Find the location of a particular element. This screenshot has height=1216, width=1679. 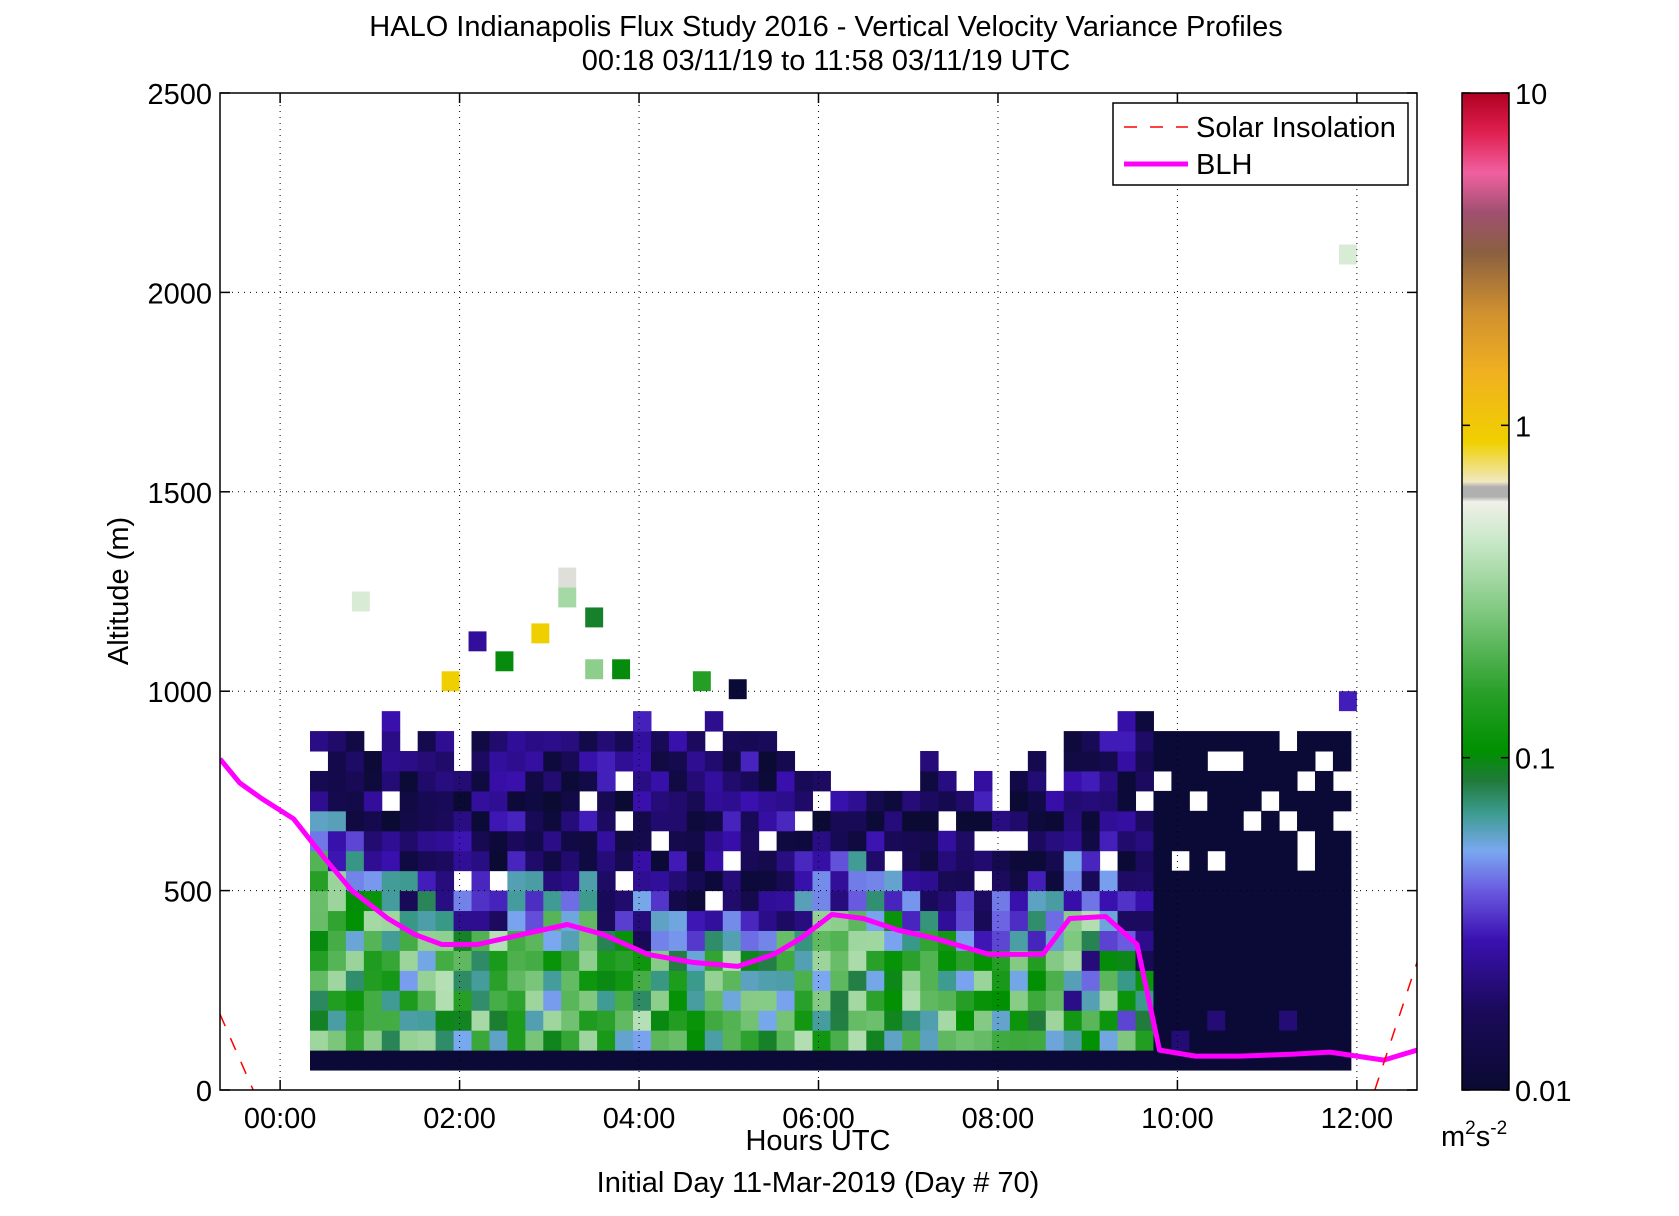

colorbar-gradient is located at coordinates (1485, 591).